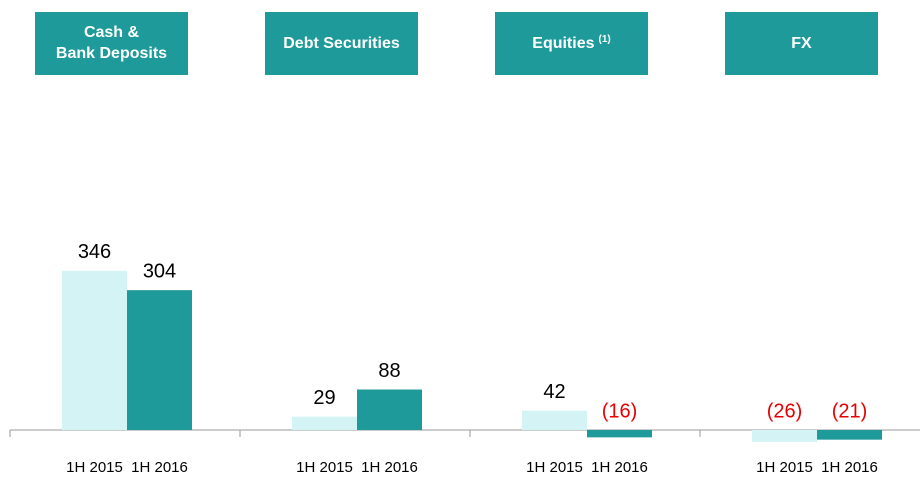 The height and width of the screenshot is (483, 920). What do you see at coordinates (94, 252) in the screenshot?
I see `value-label: 346` at bounding box center [94, 252].